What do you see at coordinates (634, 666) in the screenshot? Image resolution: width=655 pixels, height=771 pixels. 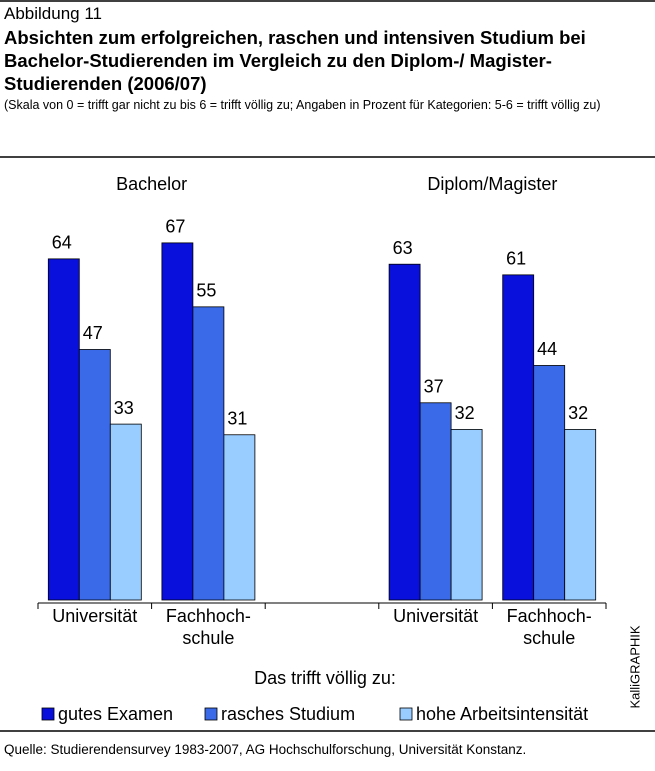 I see `credit: KalliGRAPHIK` at bounding box center [634, 666].